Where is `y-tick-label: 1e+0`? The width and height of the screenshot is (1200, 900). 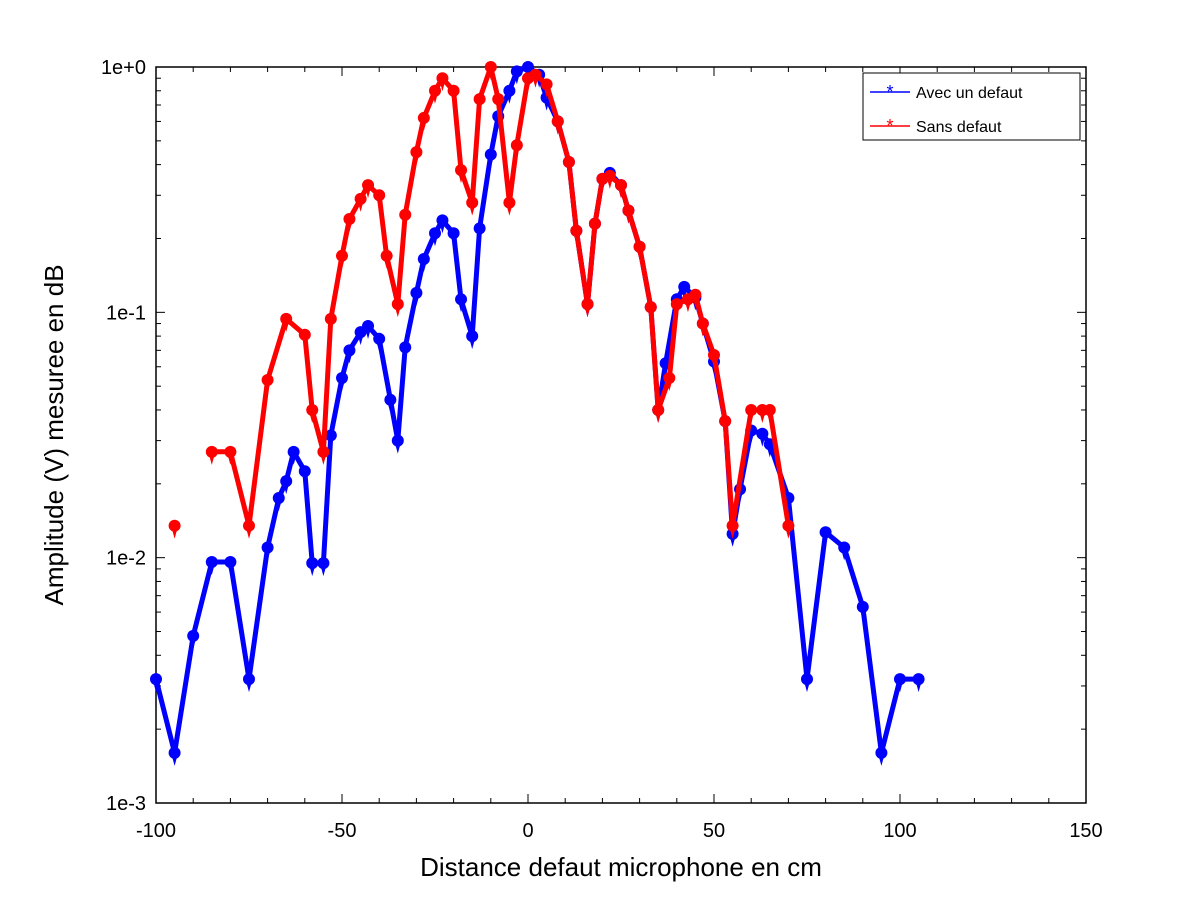 y-tick-label: 1e+0 is located at coordinates (123, 68).